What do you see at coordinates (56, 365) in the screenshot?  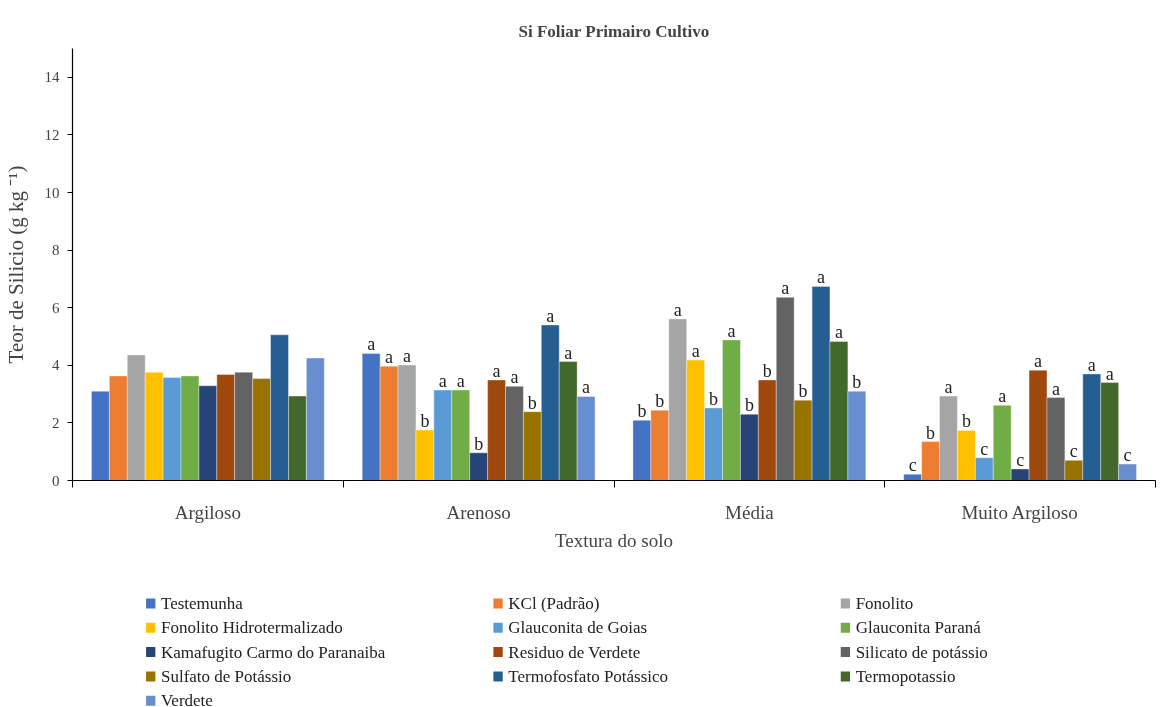 I see `y-tick-label: 4` at bounding box center [56, 365].